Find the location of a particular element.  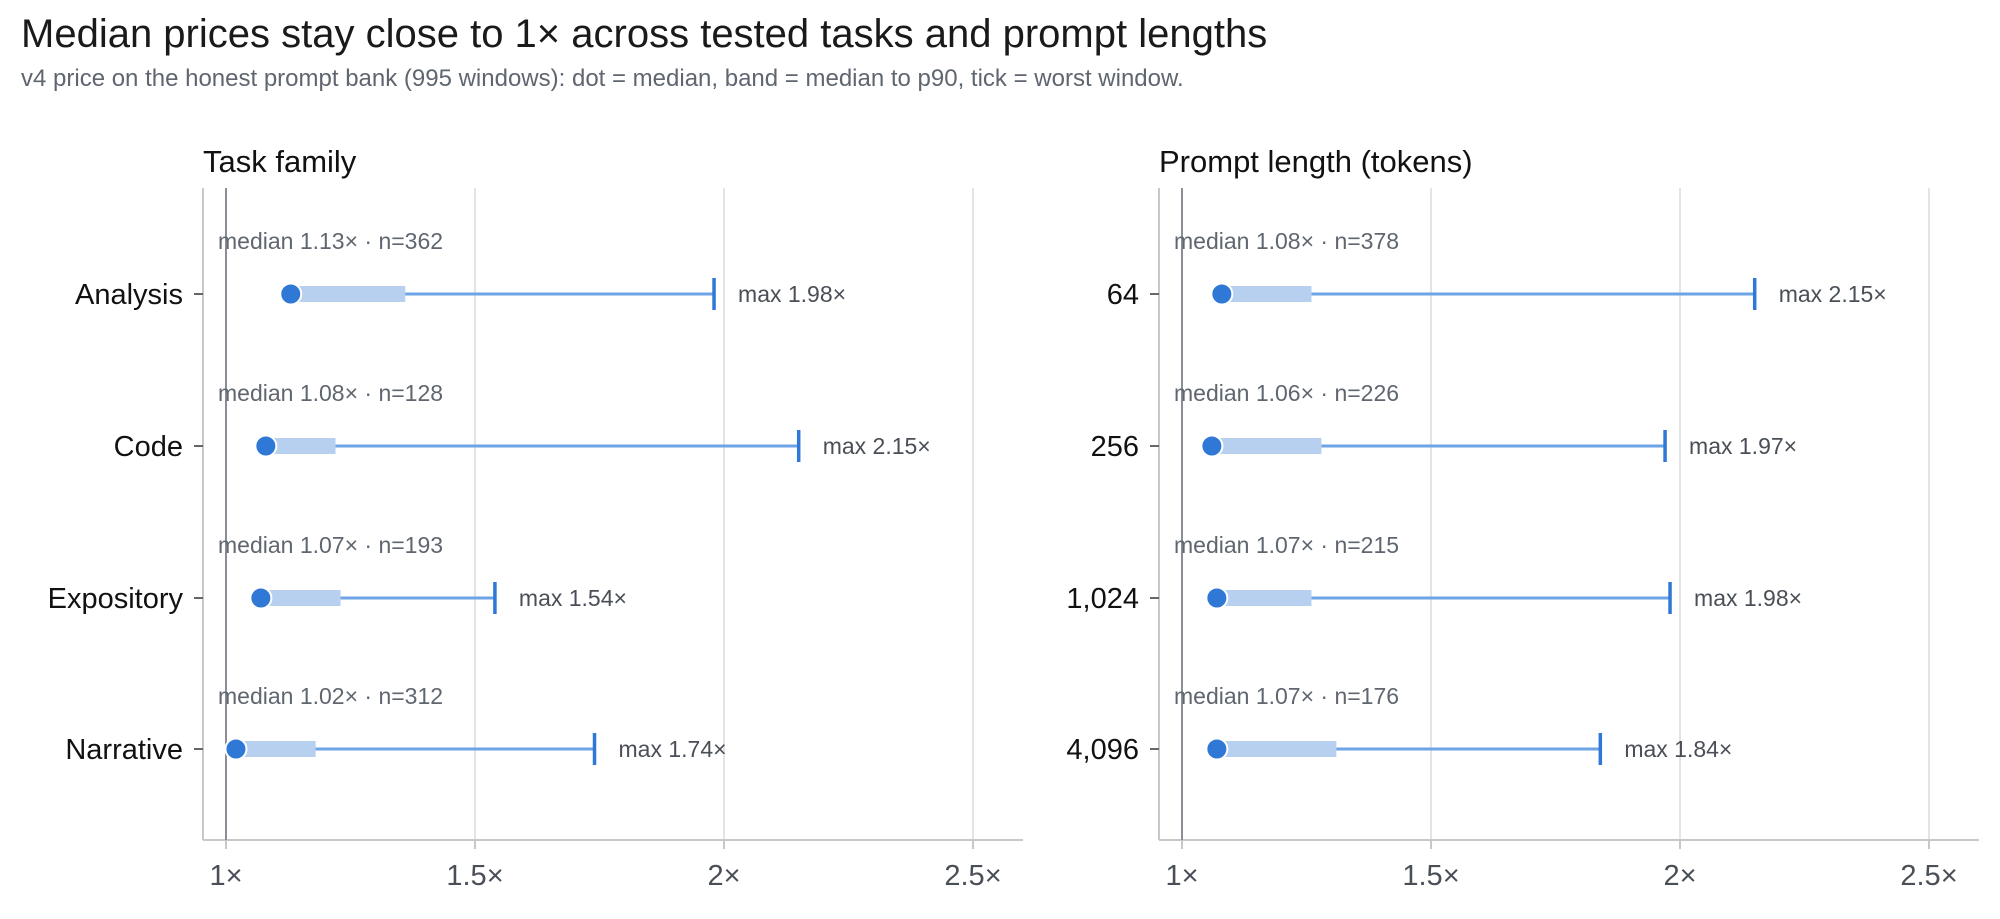

category-label: 64 is located at coordinates (1123, 295).